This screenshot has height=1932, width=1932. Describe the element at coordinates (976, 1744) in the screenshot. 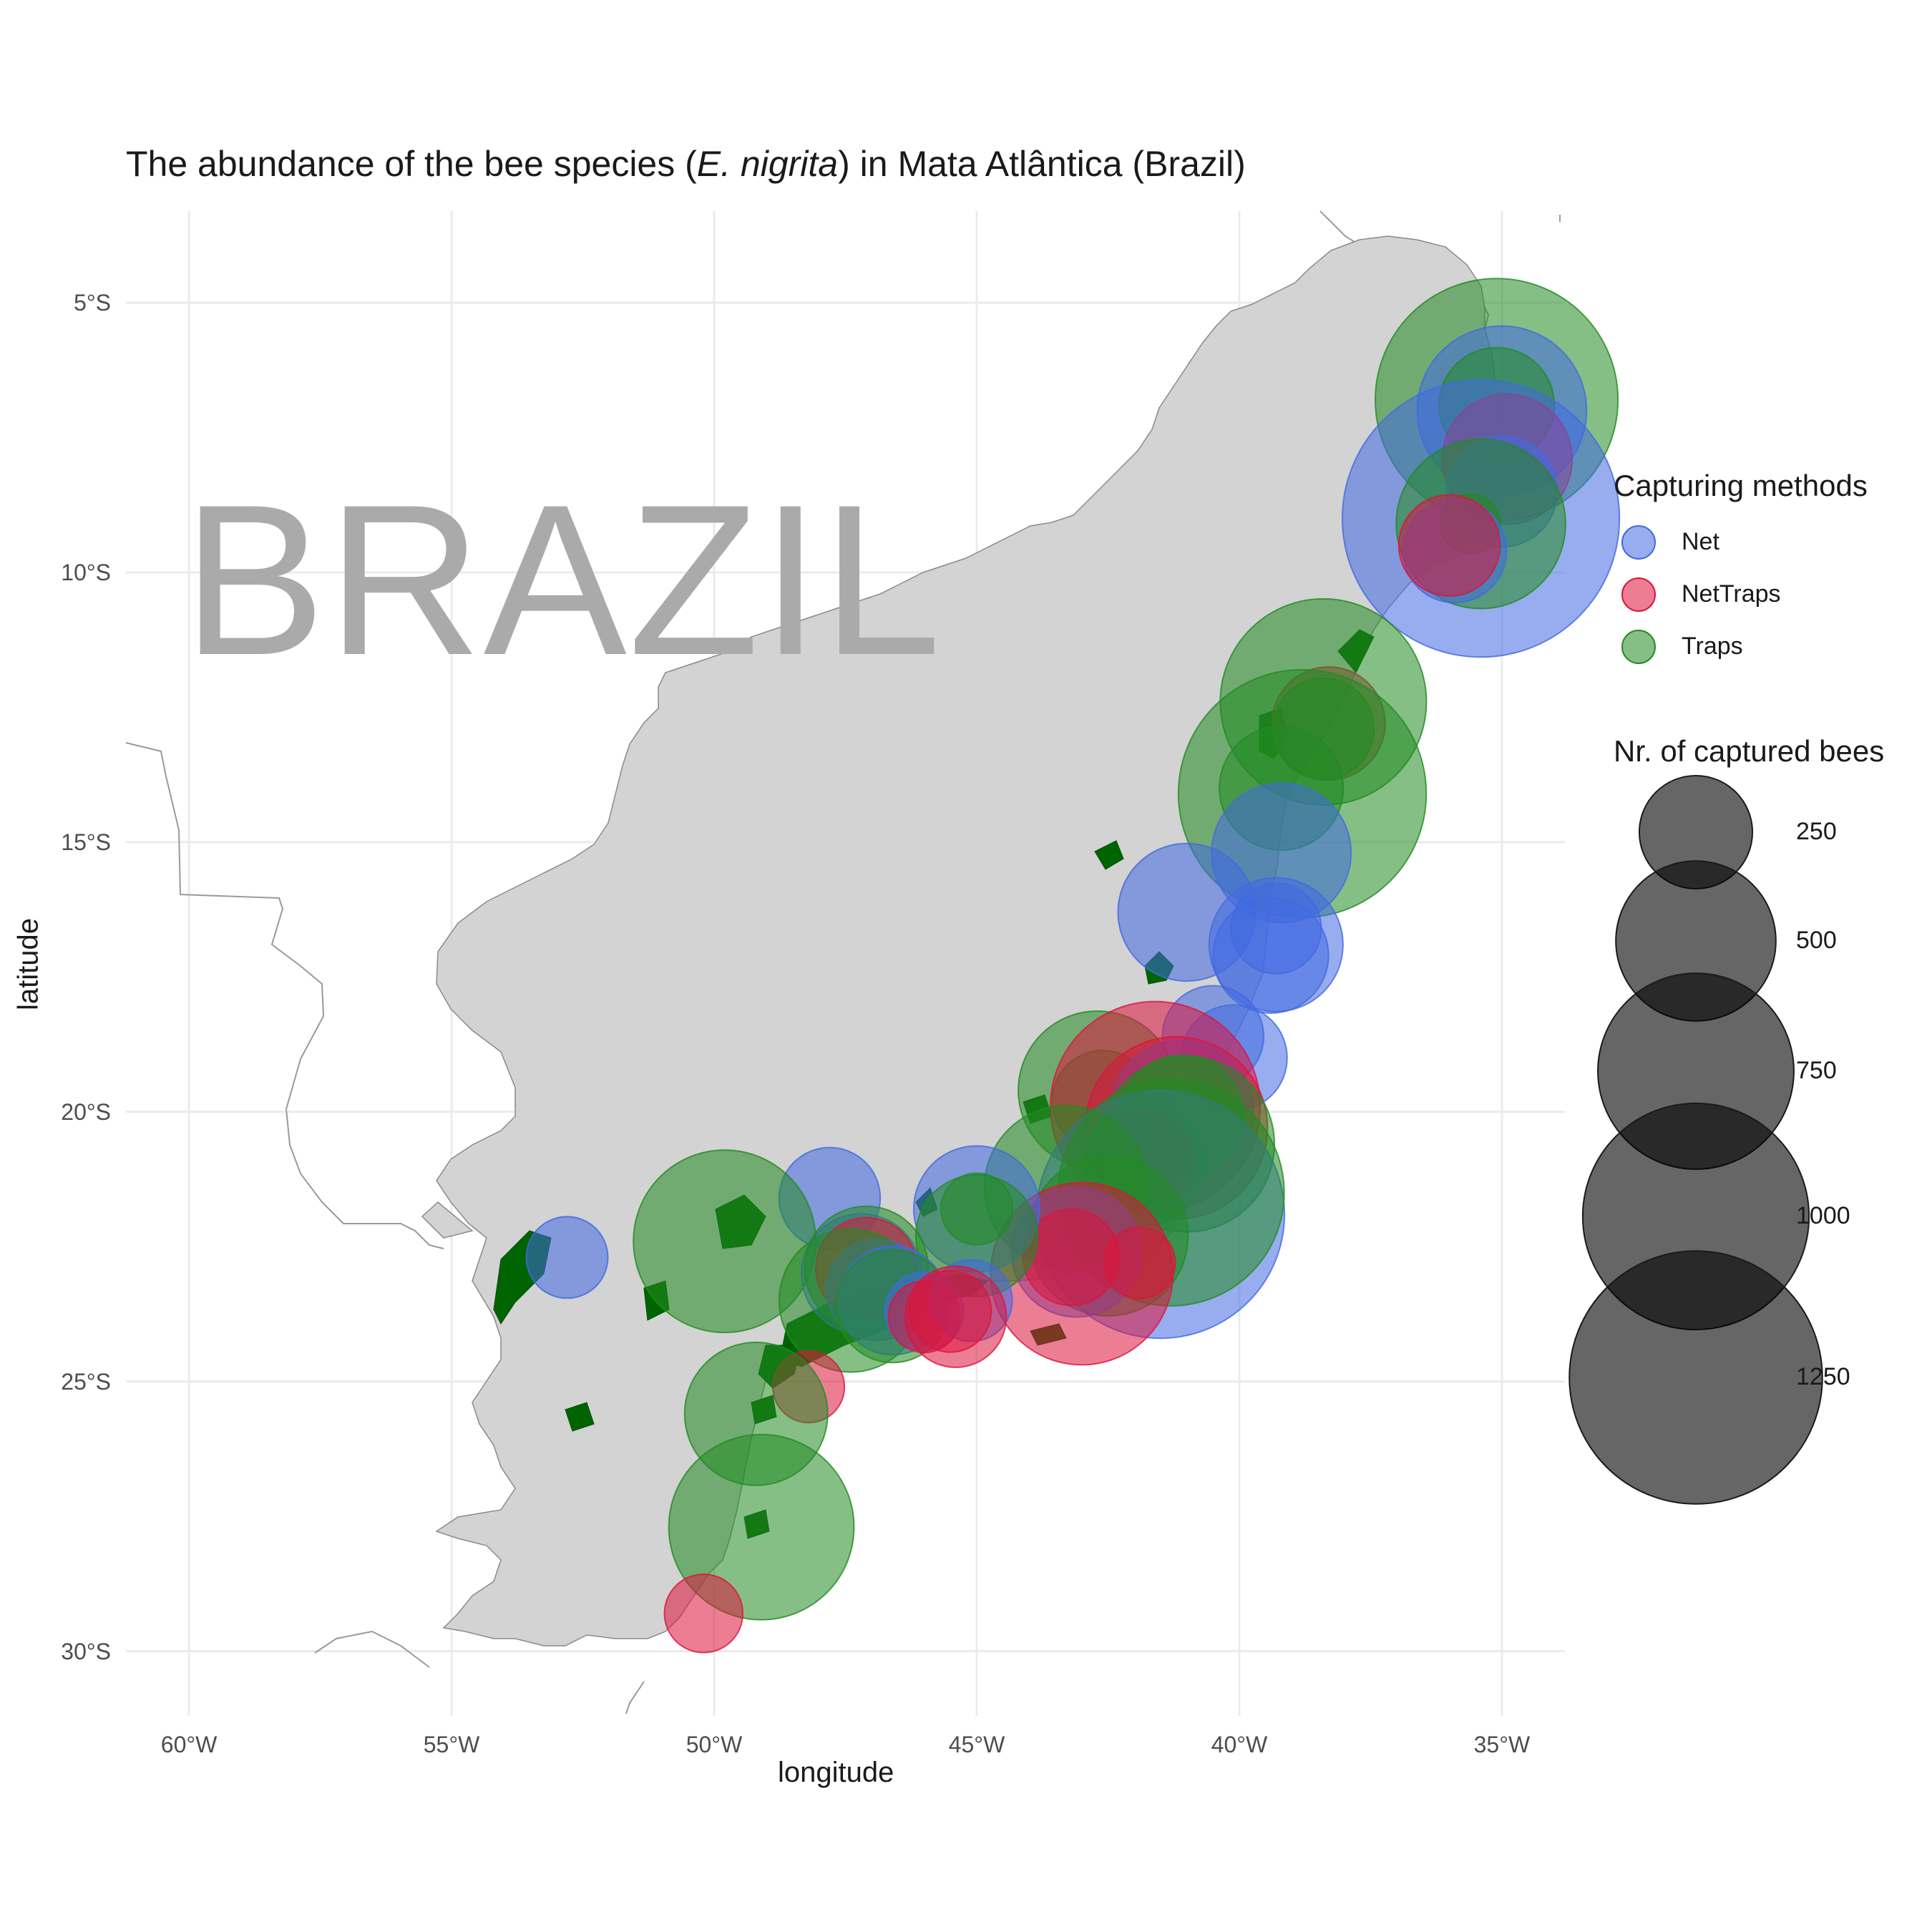

I see `x-tick-label: 45°W` at that location.